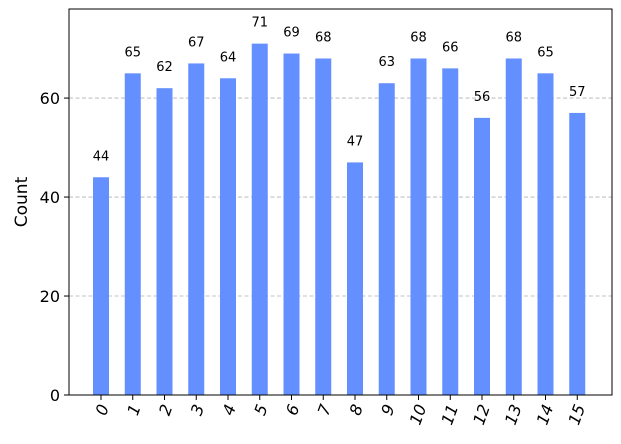 The width and height of the screenshot is (621, 444). Describe the element at coordinates (513, 415) in the screenshot. I see `x-tick-label: 13` at that location.